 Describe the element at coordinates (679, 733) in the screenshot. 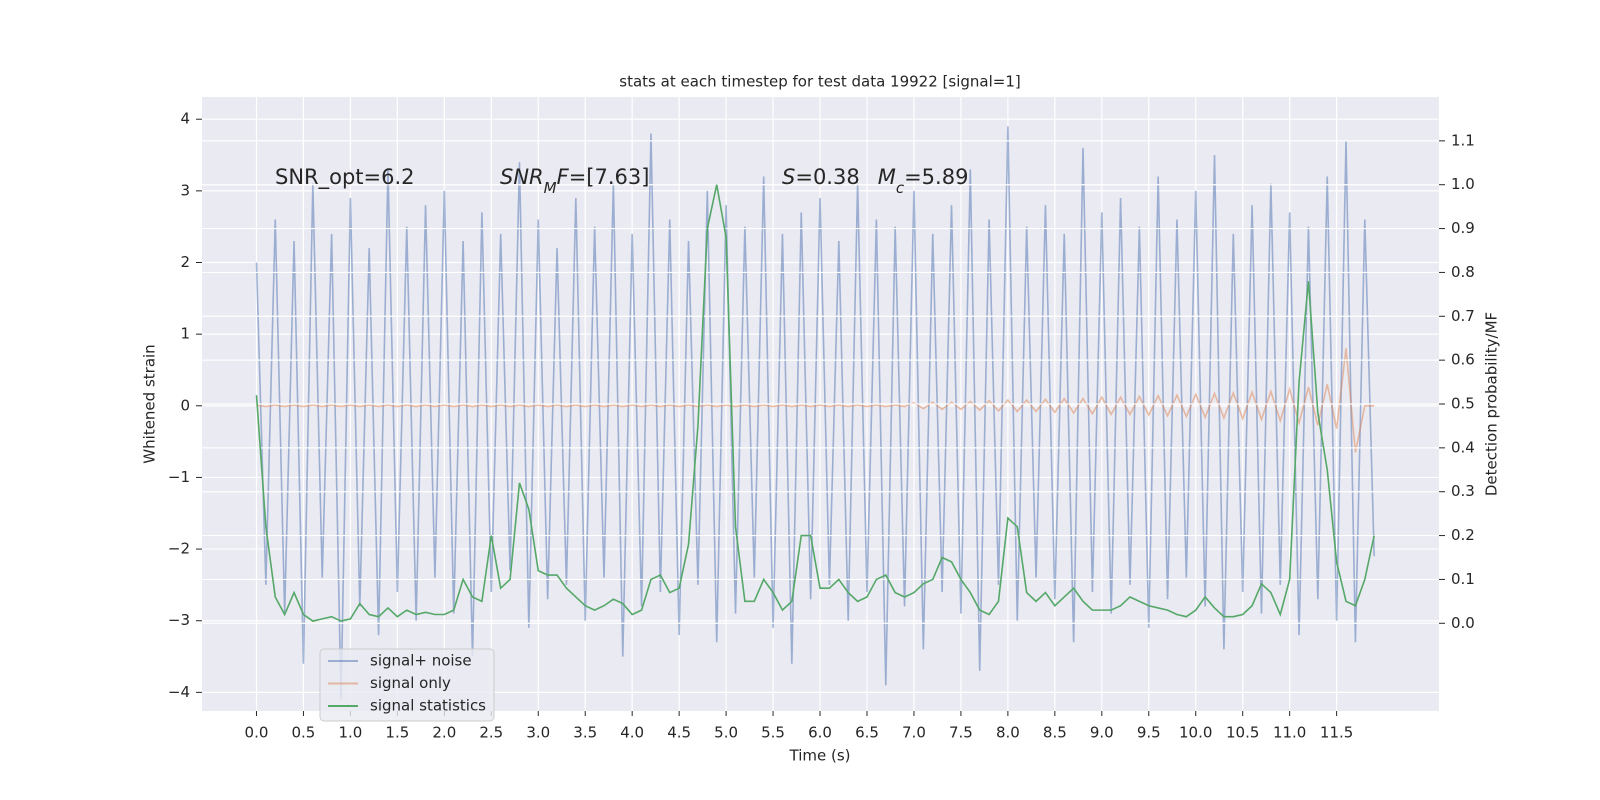

I see `x-tick-label: 4.5` at that location.